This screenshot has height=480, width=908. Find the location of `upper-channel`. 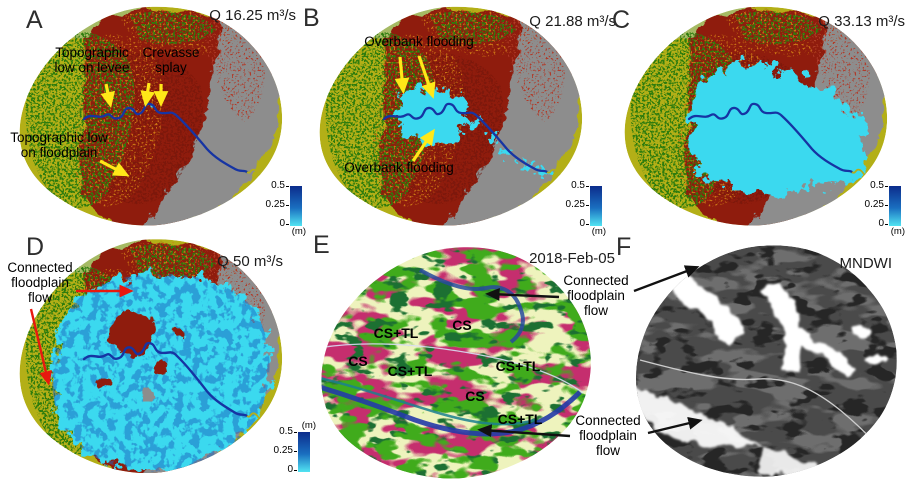

upper-channel is located at coordinates (472, 306).